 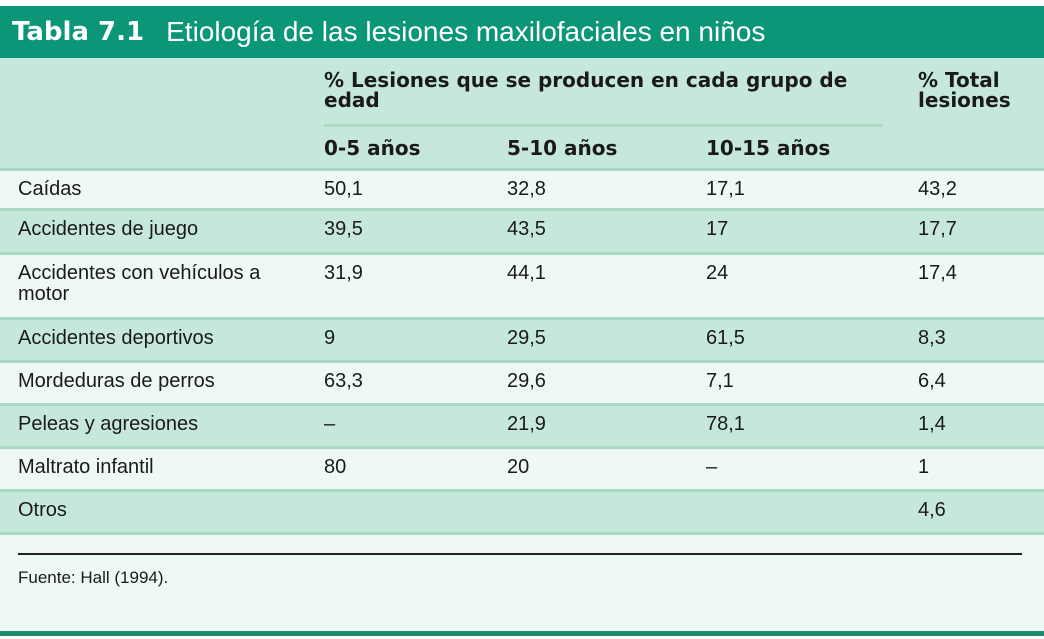 I want to click on row-label: Accidentes de juego, so click(x=108, y=229).